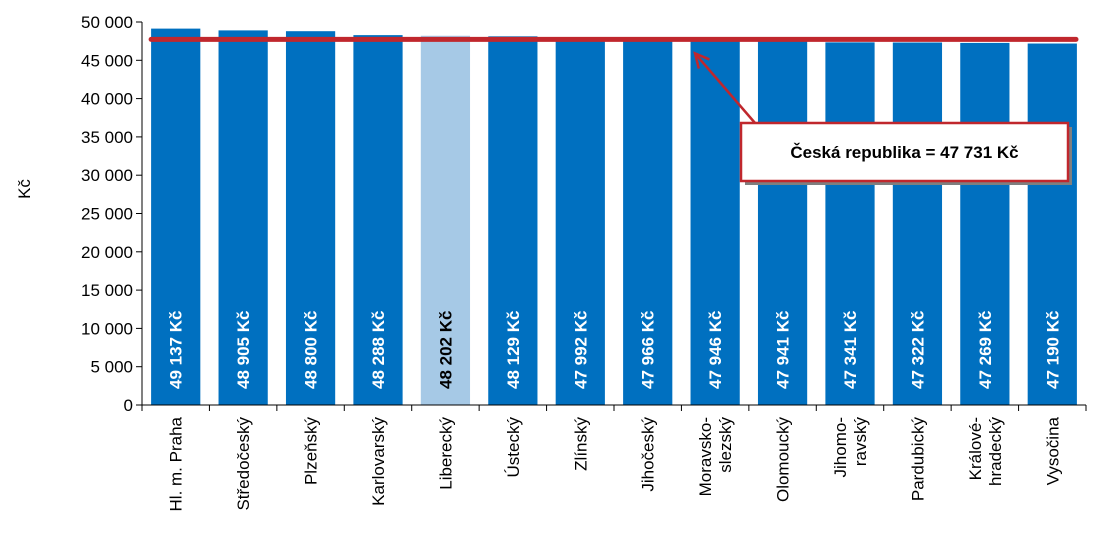 The image size is (1098, 535). What do you see at coordinates (725, 88) in the screenshot?
I see `callout-arrow` at bounding box center [725, 88].